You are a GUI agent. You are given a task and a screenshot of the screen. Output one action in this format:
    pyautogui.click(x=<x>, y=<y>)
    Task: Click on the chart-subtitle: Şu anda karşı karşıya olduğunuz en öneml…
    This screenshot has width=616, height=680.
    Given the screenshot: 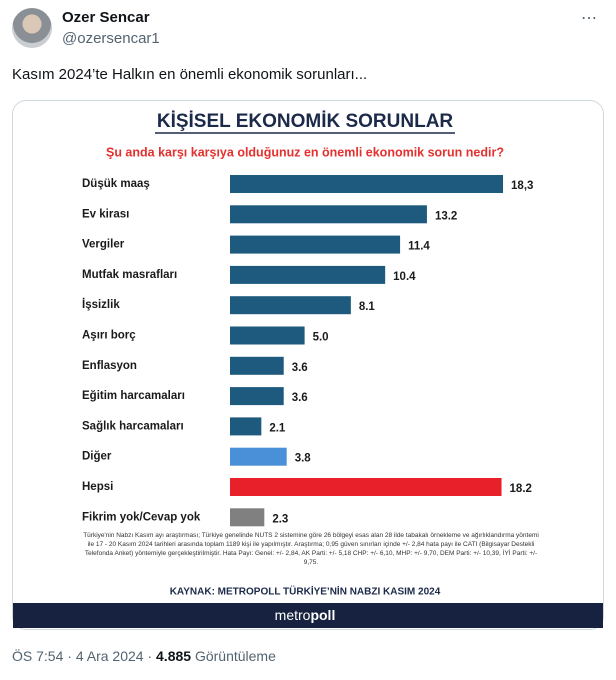 What is the action you would take?
    pyautogui.click(x=305, y=152)
    